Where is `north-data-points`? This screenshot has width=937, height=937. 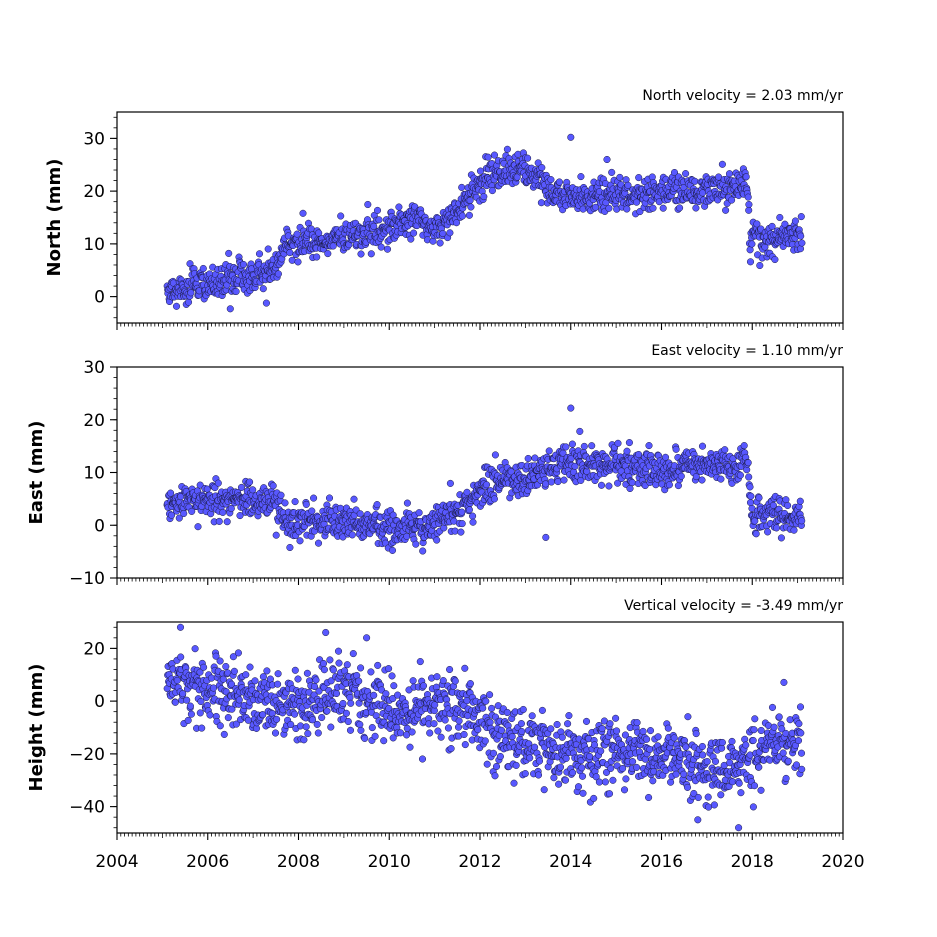 north-data-points is located at coordinates (484, 223).